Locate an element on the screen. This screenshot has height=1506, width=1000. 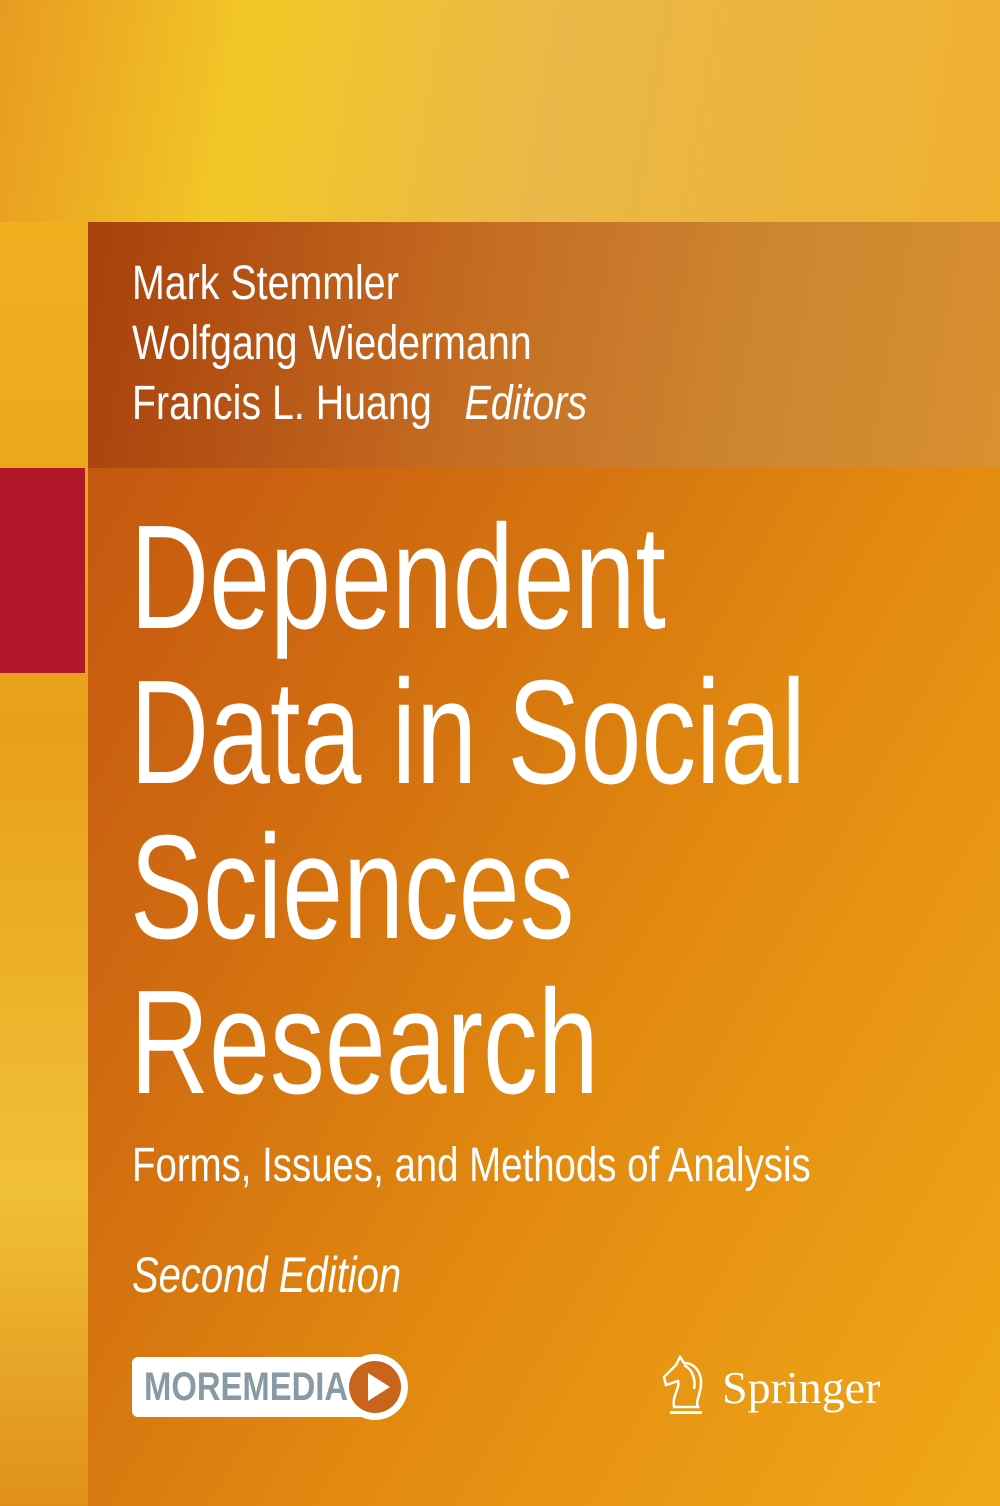
authors-band is located at coordinates (544, 345).